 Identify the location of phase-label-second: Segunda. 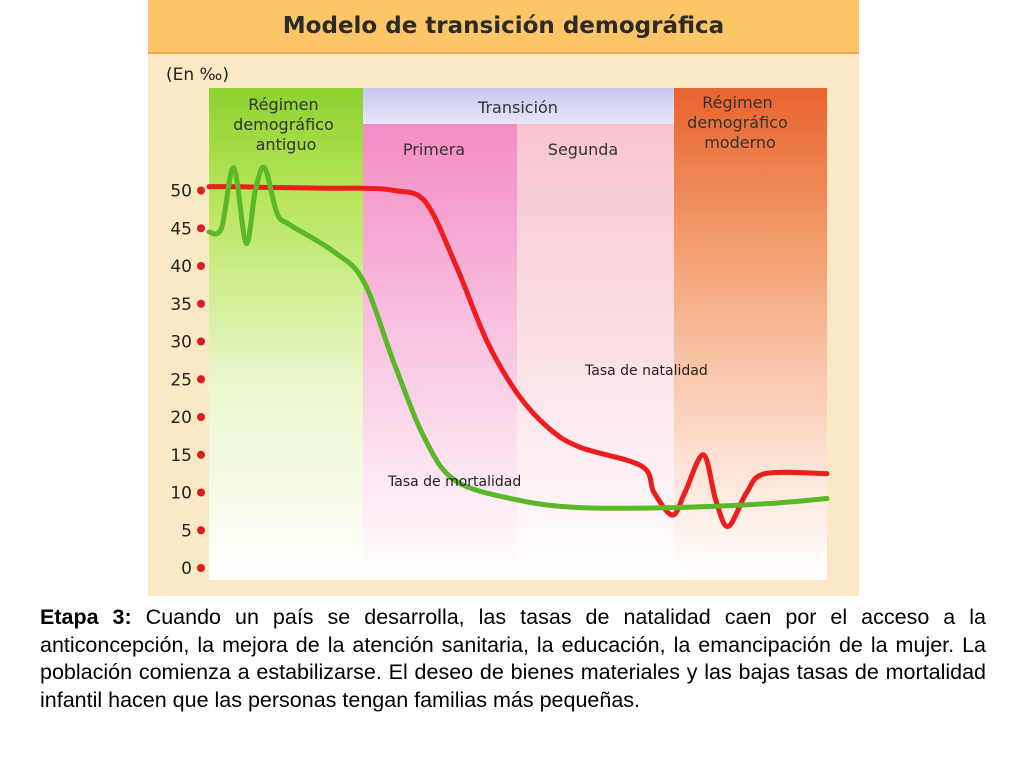
(583, 149).